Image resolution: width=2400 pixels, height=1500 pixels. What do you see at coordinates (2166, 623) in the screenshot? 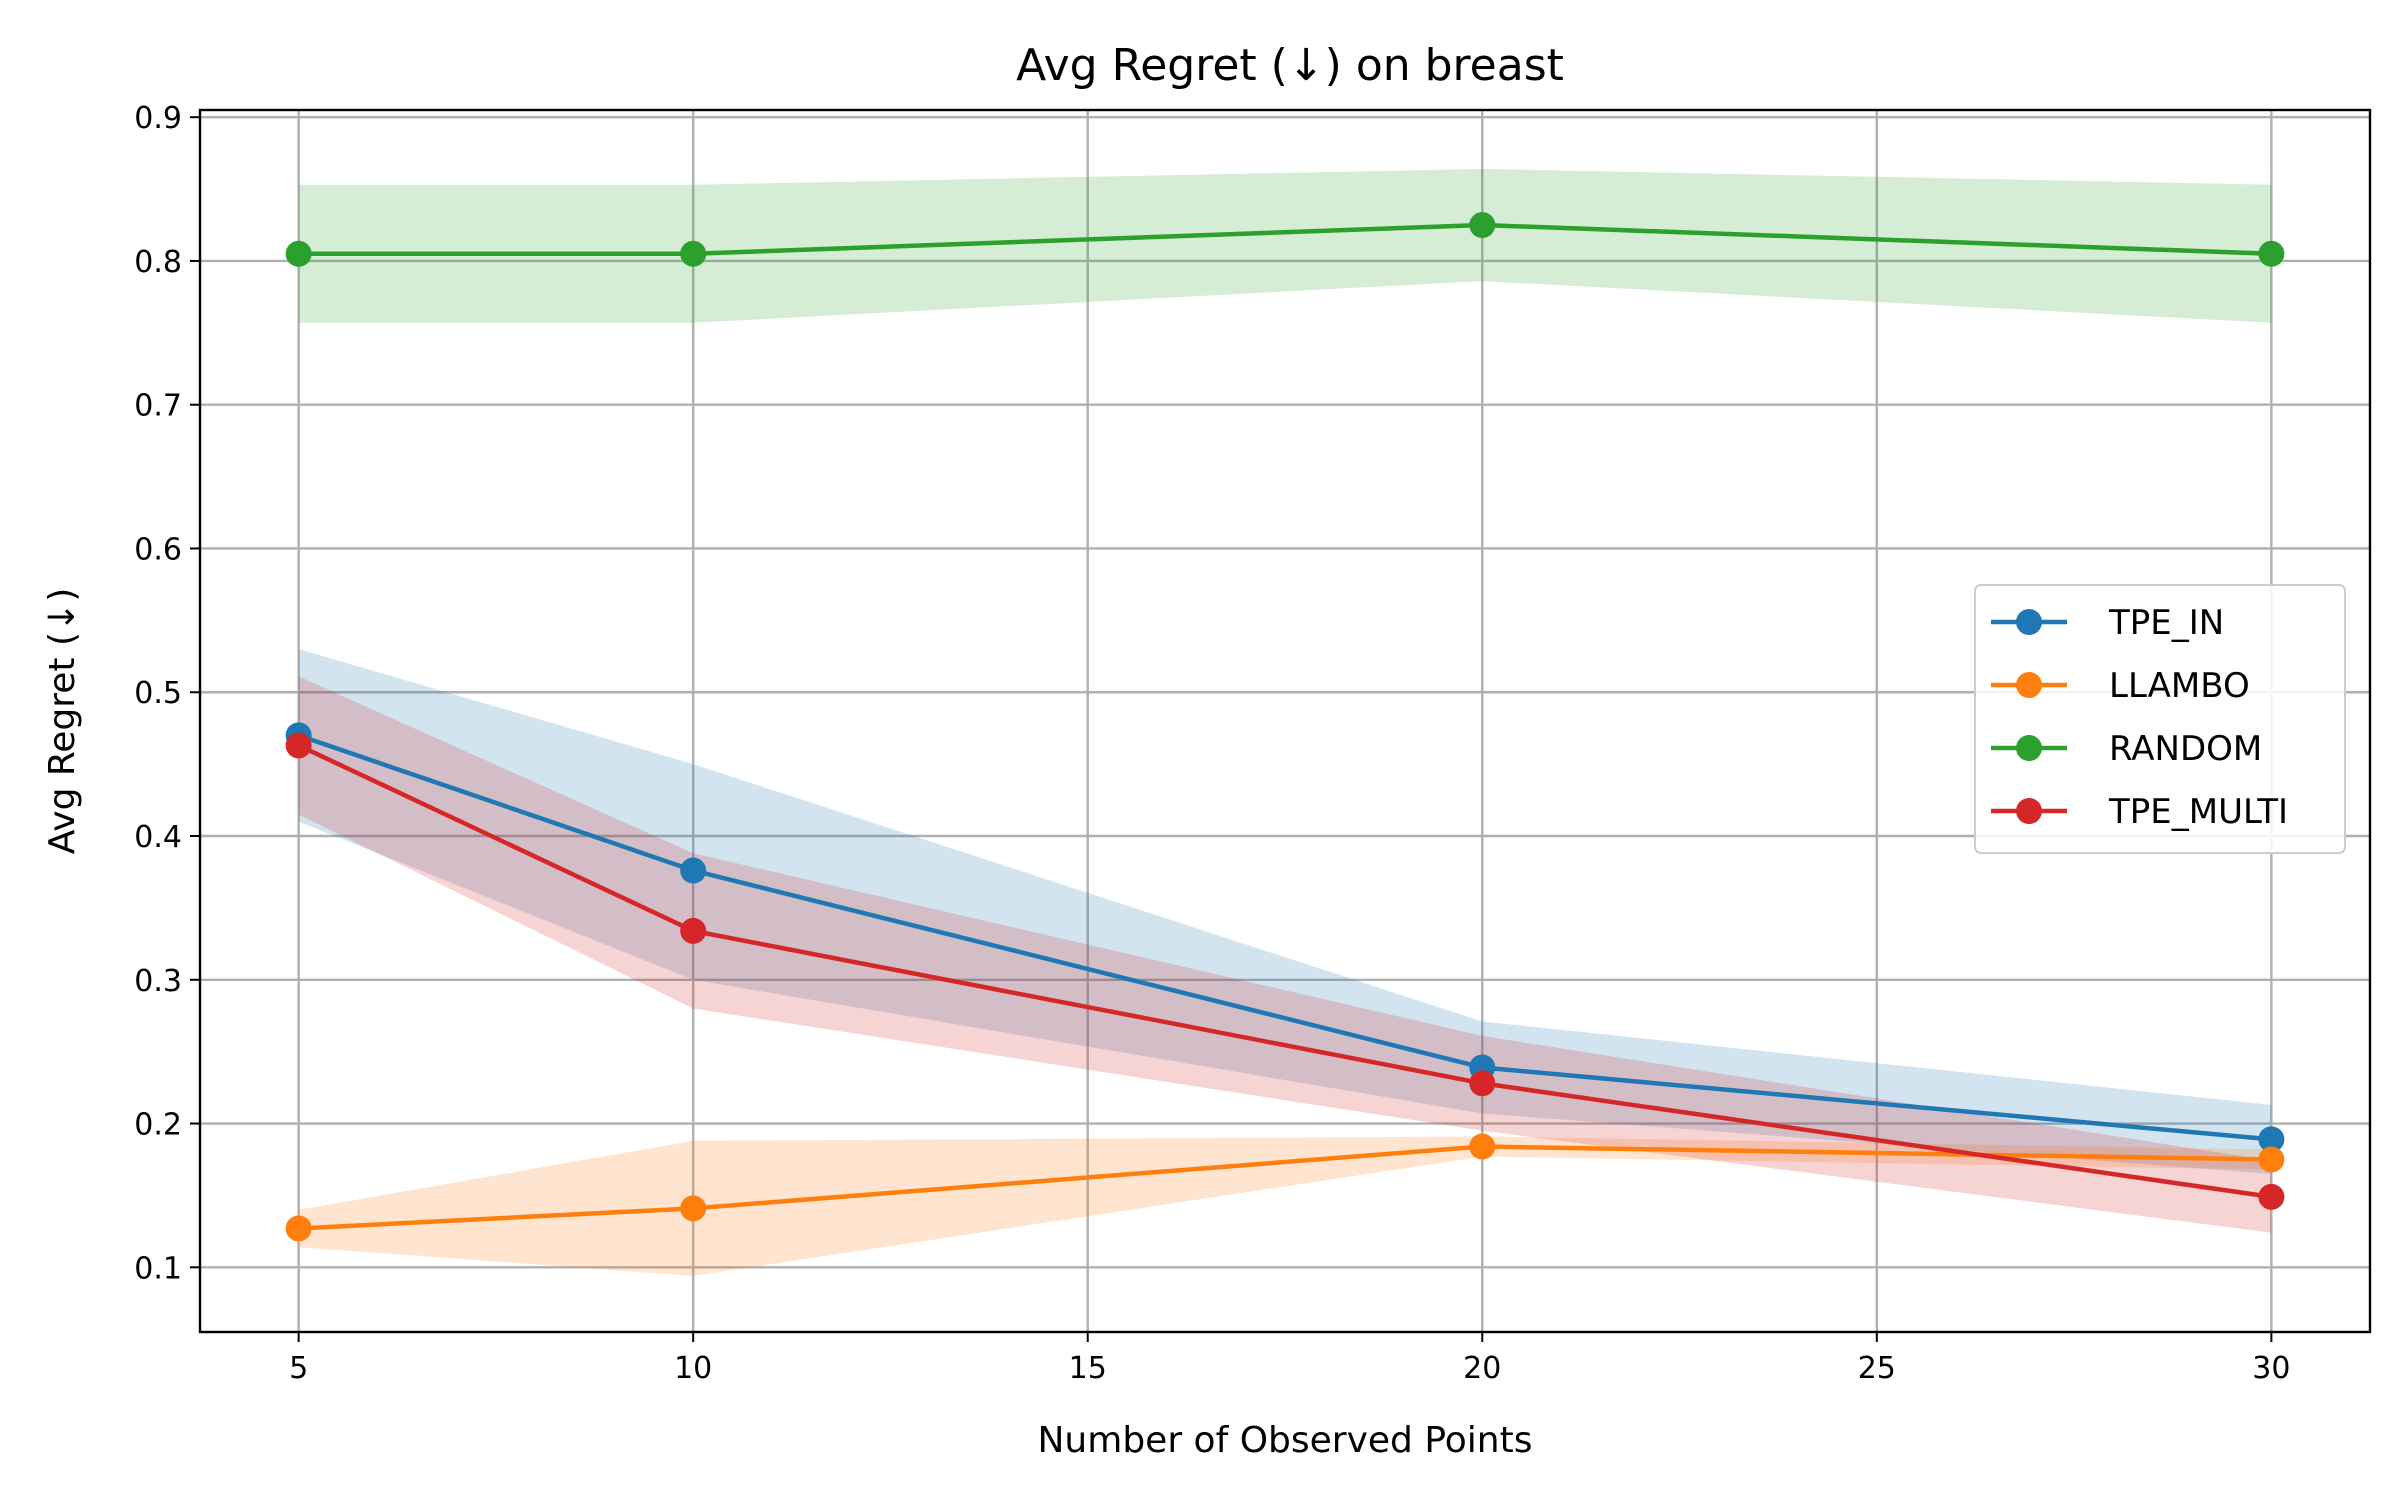
I see `legend-label-tpe-in: TPE_IN` at bounding box center [2166, 623].